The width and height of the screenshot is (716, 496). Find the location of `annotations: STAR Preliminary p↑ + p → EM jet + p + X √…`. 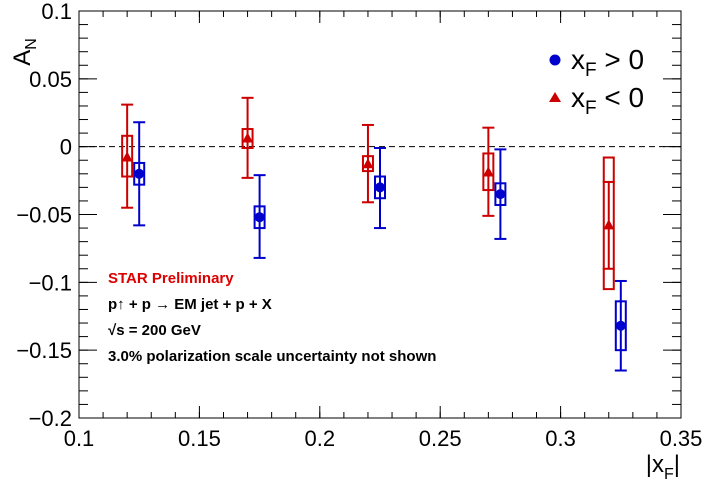

annotations: STAR Preliminary p↑ + p → EM jet + p + X √… is located at coordinates (272, 317).